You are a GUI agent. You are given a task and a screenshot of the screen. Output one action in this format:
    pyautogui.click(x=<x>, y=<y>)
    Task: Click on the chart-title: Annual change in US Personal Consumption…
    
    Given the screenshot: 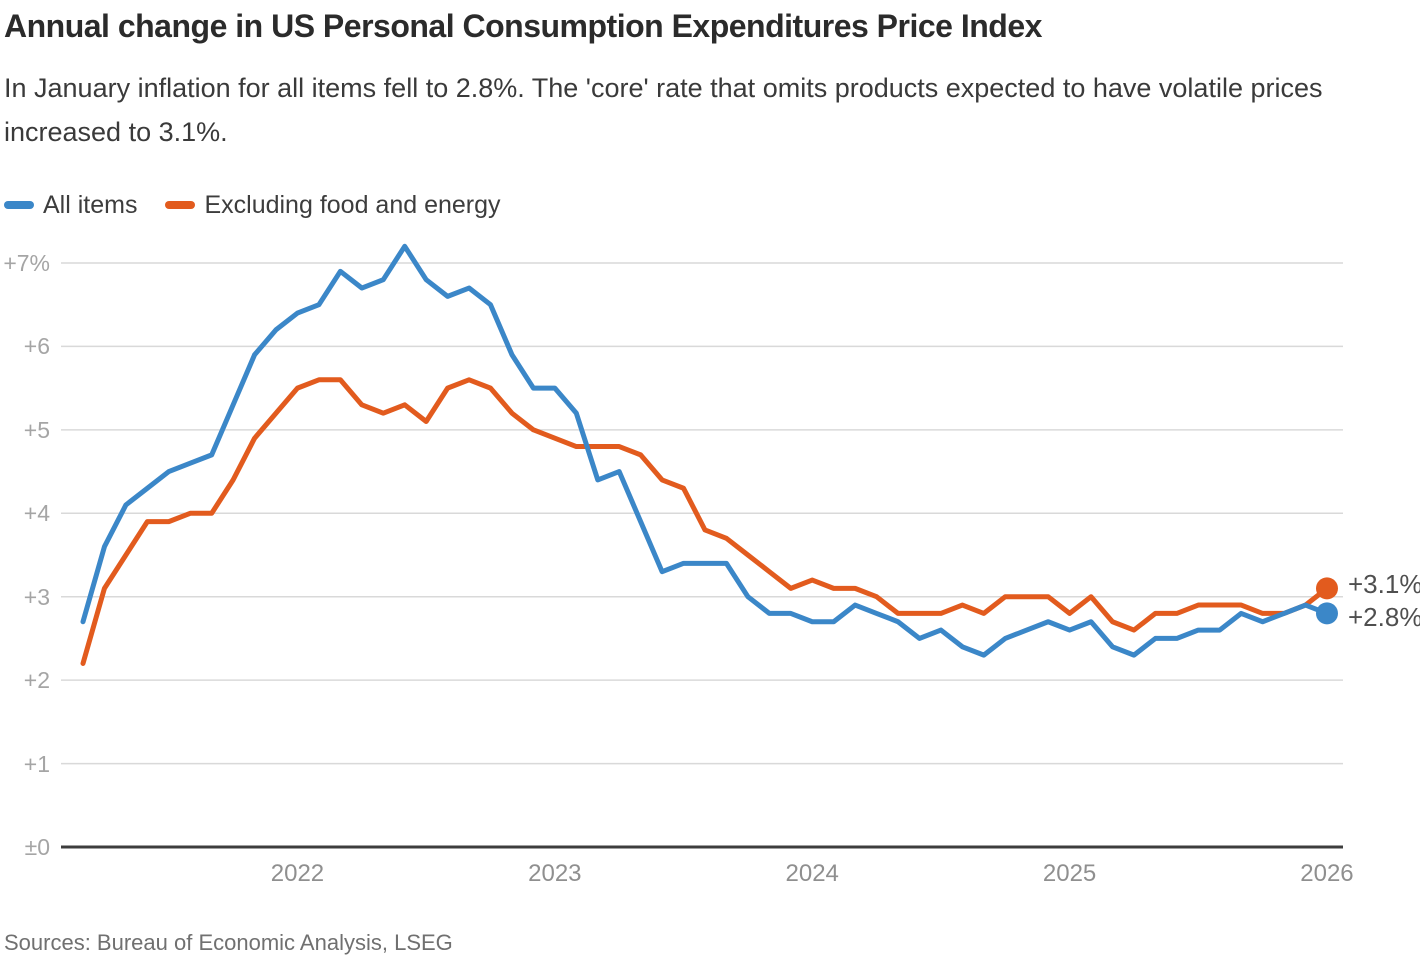 What is the action you would take?
    pyautogui.click(x=523, y=26)
    